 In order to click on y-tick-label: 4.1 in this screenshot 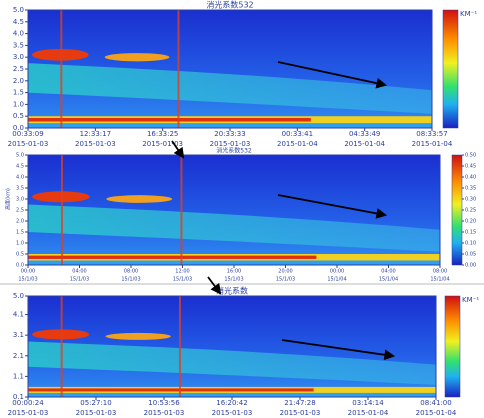, I will do `click(18, 315)`.